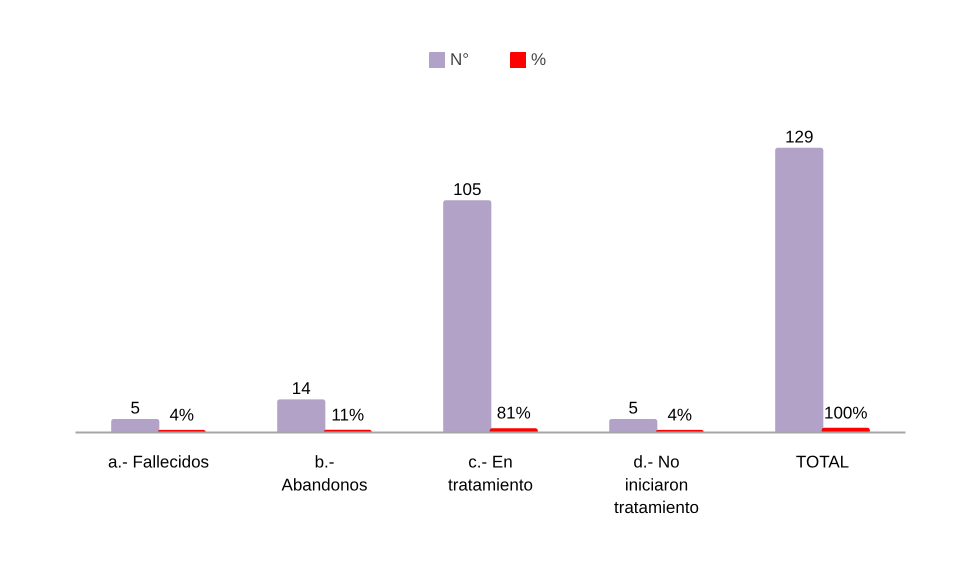 Image resolution: width=956 pixels, height=581 pixels. I want to click on legend-label: %, so click(539, 60).